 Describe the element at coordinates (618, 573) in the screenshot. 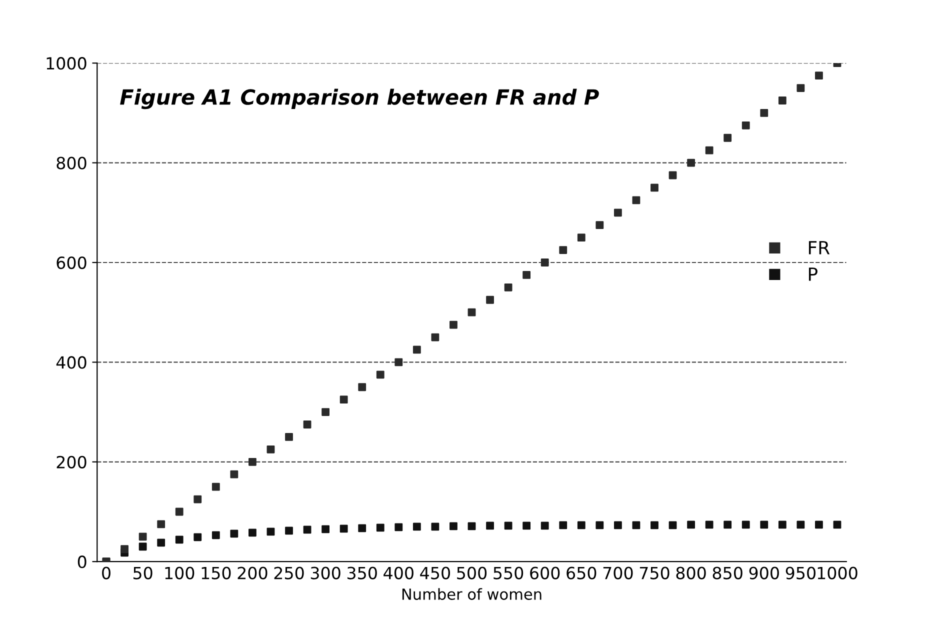

I see `x-tick-label: 700` at that location.